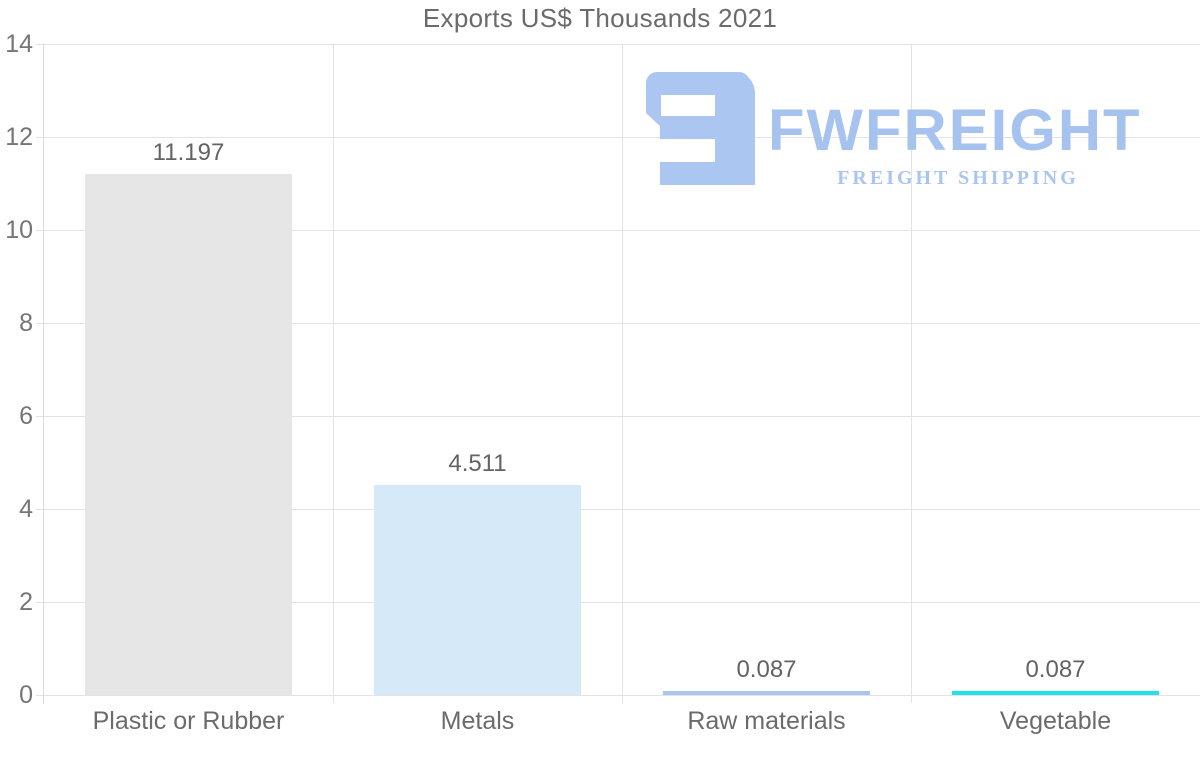 The width and height of the screenshot is (1200, 763). I want to click on x-category-label: Vegetable, so click(1055, 721).